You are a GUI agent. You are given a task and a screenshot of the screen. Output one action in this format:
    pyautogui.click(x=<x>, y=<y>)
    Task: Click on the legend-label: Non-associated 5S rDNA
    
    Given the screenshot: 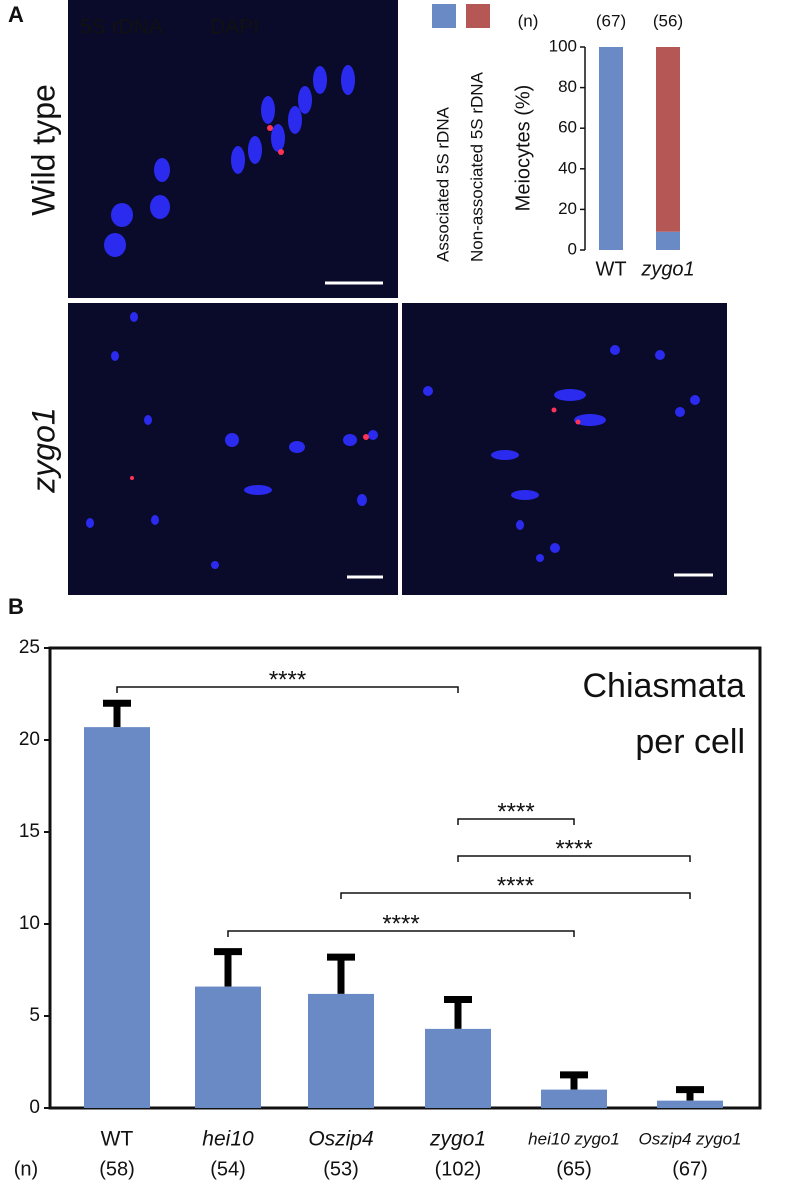 What is the action you would take?
    pyautogui.click(x=476, y=166)
    